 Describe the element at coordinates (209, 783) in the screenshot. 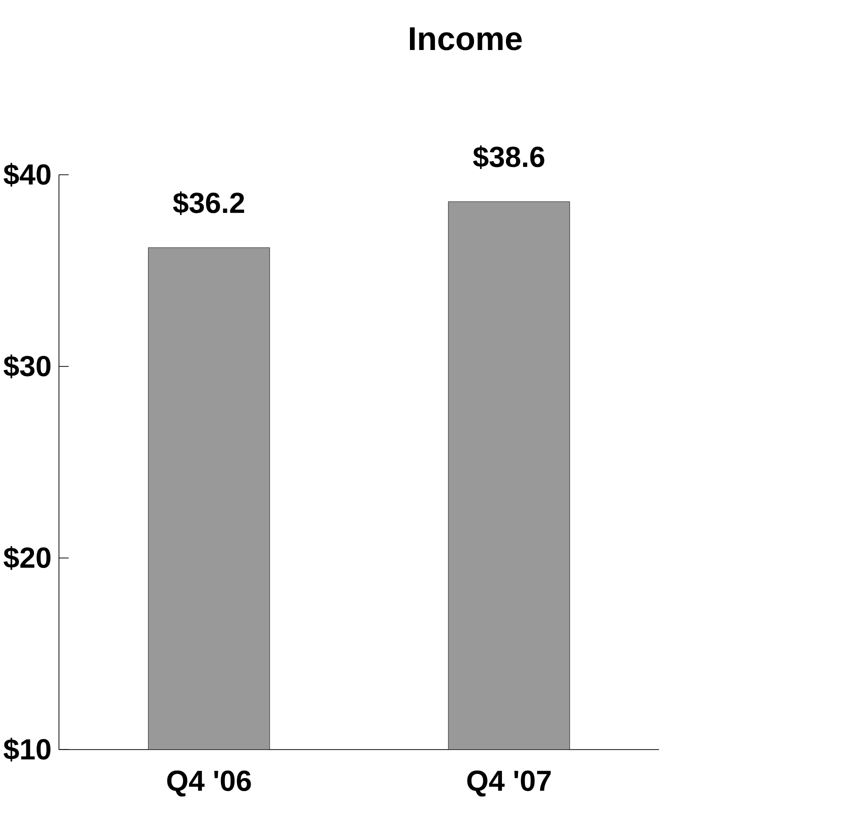

I see `x-tick-label: Q4 '06` at that location.